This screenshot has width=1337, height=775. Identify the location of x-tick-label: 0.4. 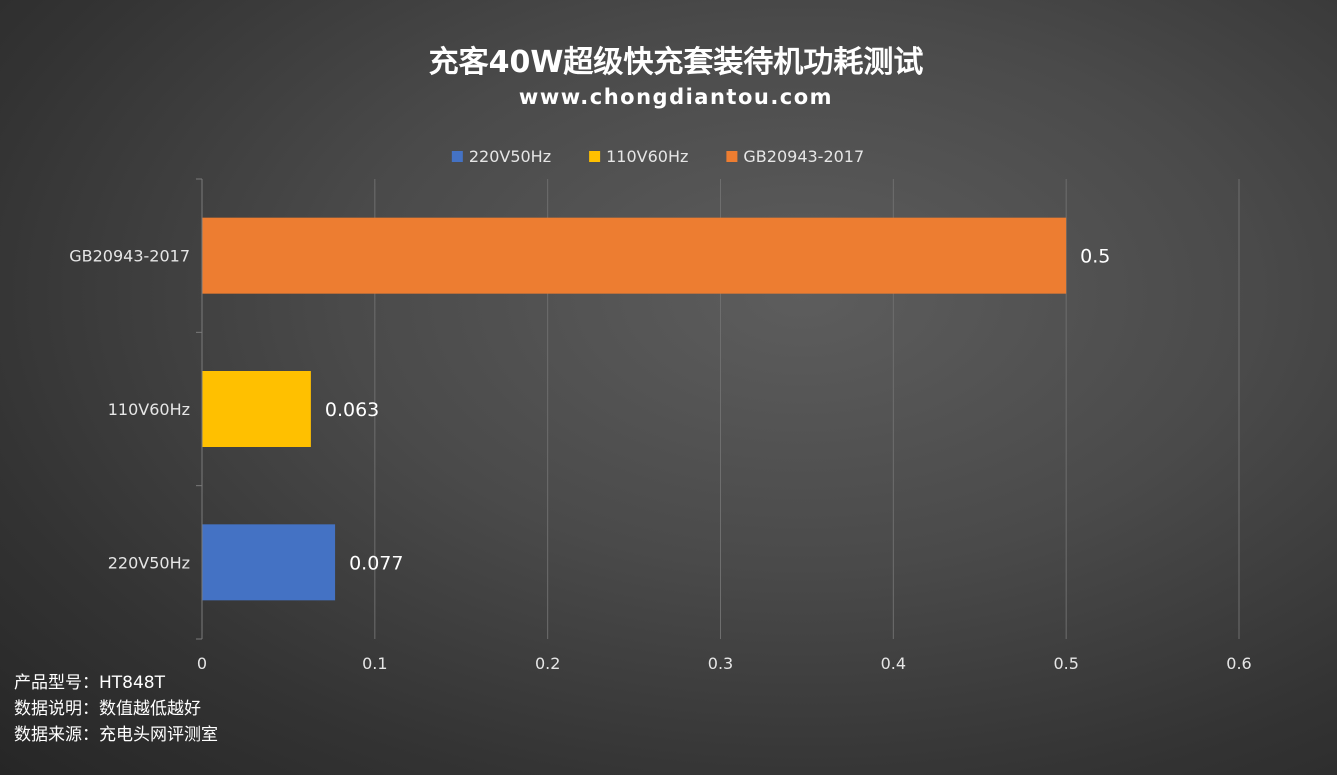
(893, 663).